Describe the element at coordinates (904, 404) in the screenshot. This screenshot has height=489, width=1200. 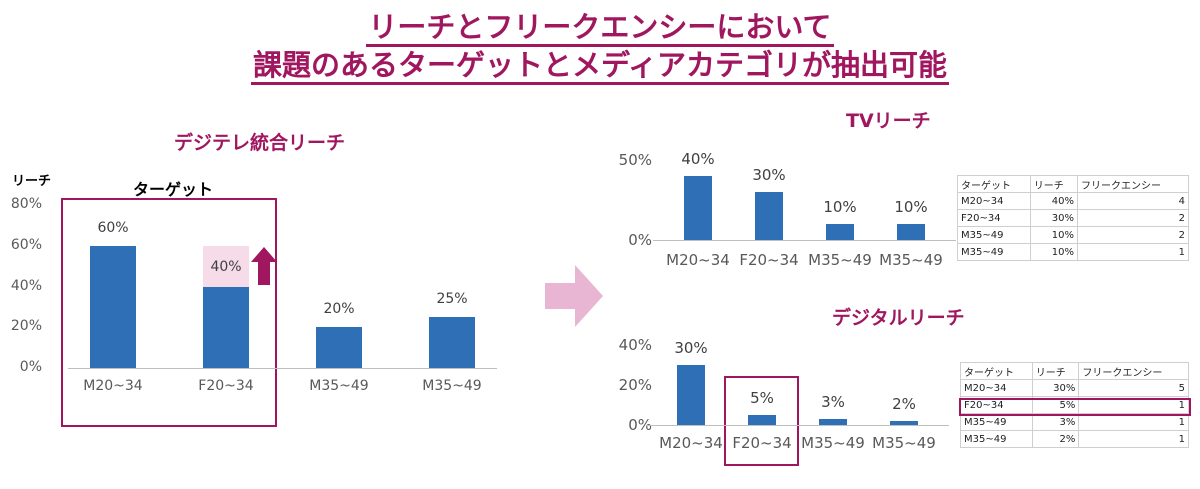
I see `data-label: 2%` at that location.